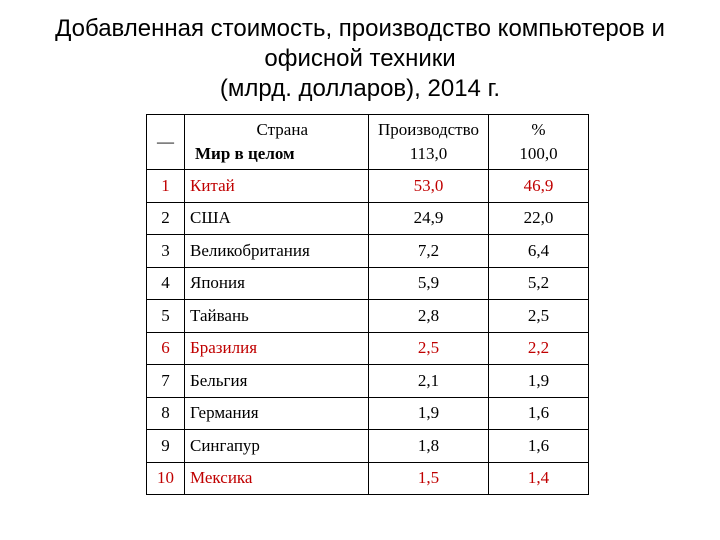  What do you see at coordinates (165, 283) in the screenshot?
I see `rank-cell: 4` at bounding box center [165, 283].